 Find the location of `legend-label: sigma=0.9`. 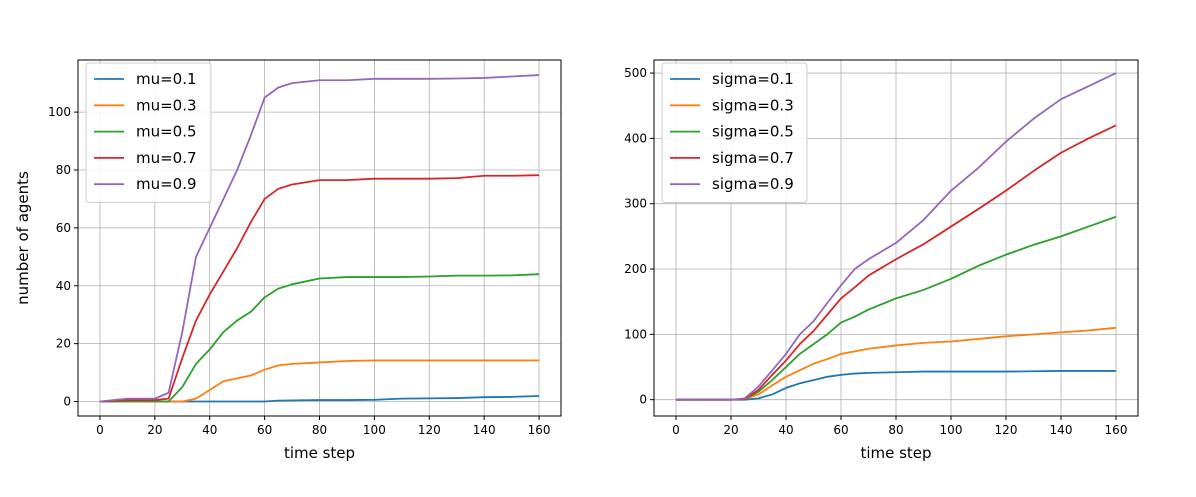

legend-label: sigma=0.9 is located at coordinates (753, 184).